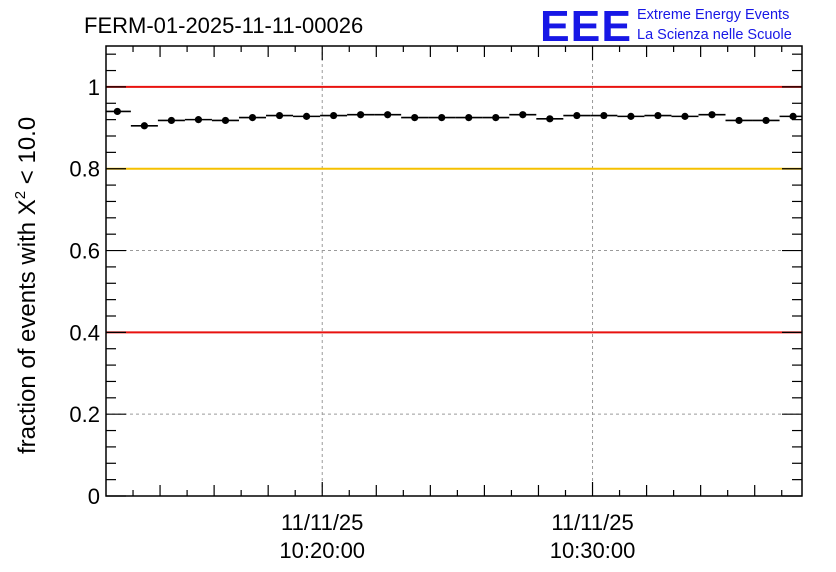 The image size is (836, 572). I want to click on y-axis-label: fraction of events with X2 < 10.0, so click(26, 285).